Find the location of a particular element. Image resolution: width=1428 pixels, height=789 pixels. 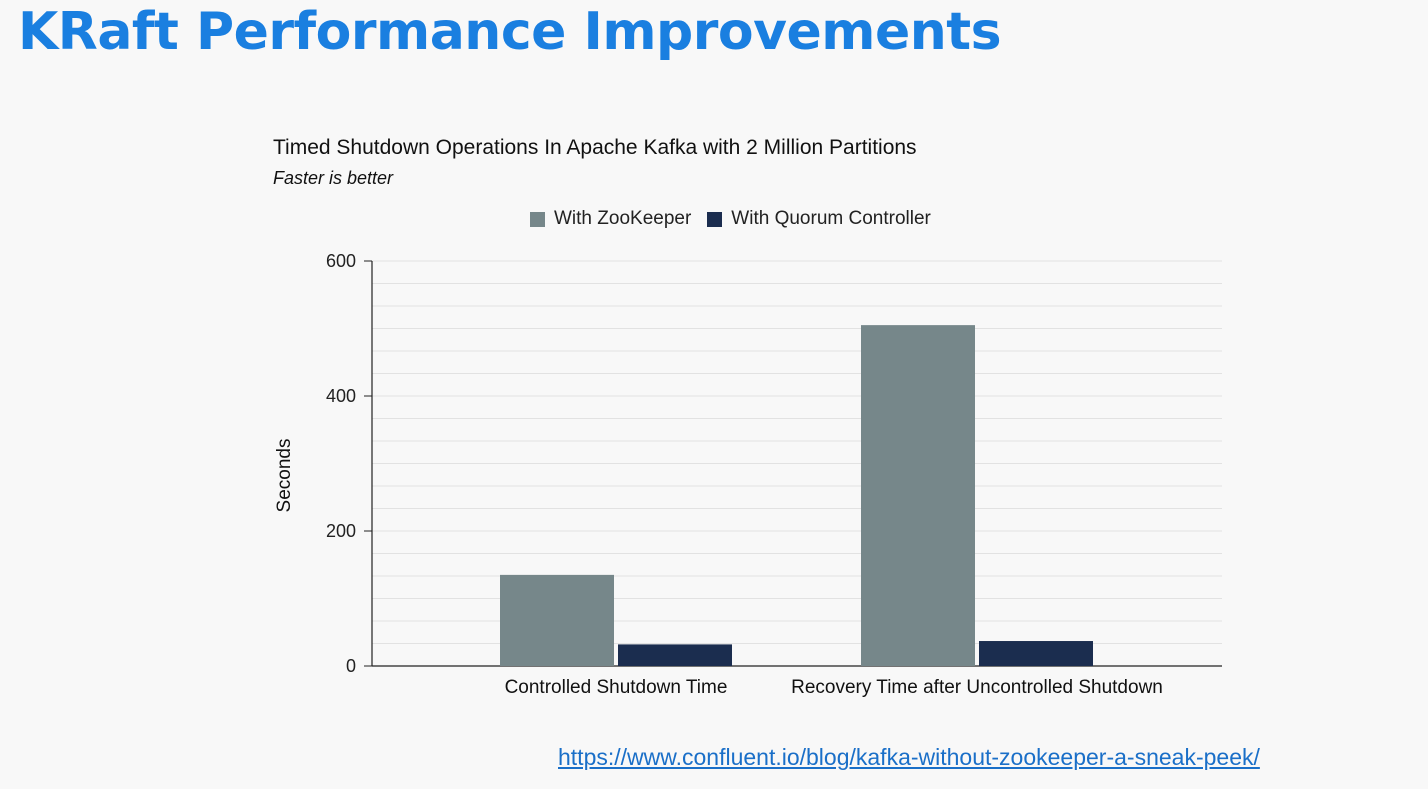

y-tick-label: 600 is located at coordinates (341, 261).